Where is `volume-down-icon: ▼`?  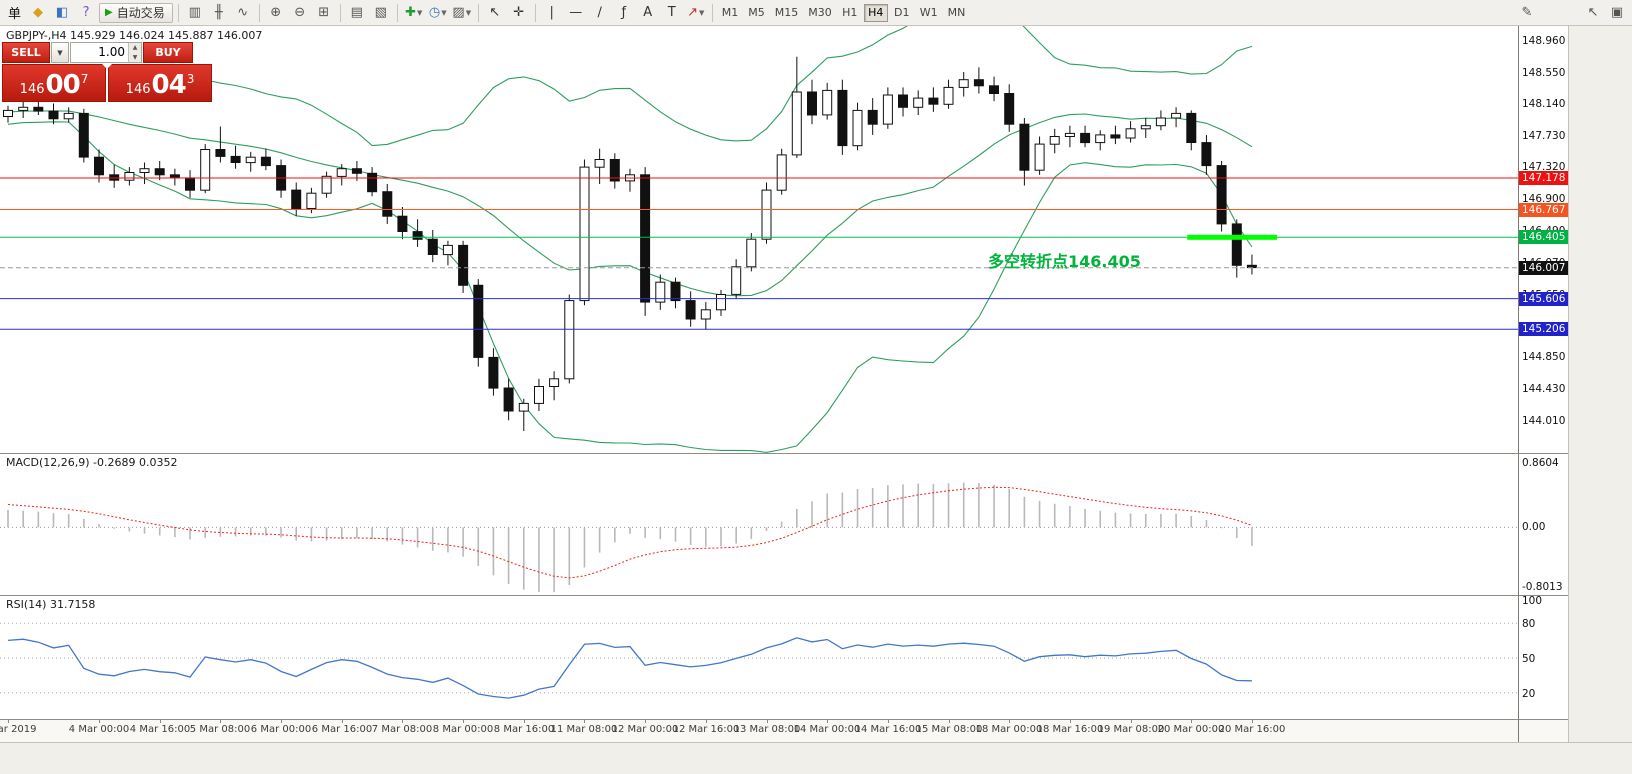 volume-down-icon: ▼ is located at coordinates (135, 57).